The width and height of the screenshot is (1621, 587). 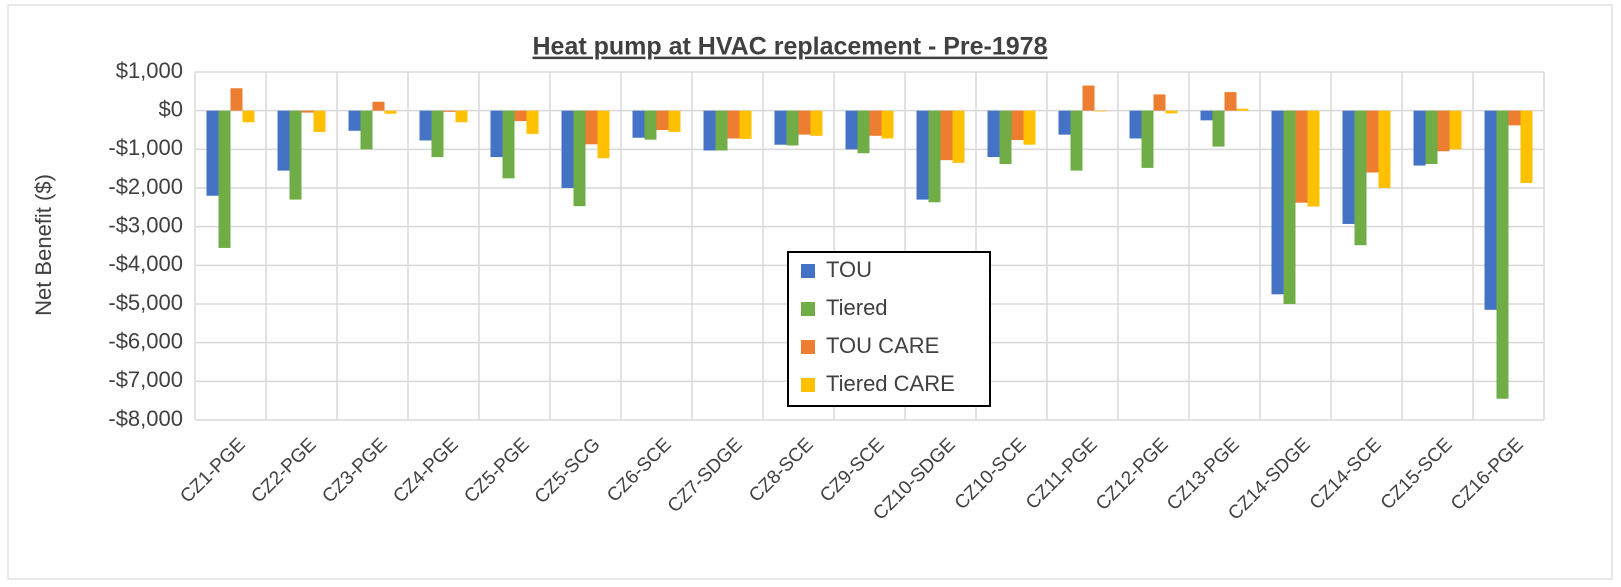 I want to click on legend-label: Tiered, so click(x=857, y=307).